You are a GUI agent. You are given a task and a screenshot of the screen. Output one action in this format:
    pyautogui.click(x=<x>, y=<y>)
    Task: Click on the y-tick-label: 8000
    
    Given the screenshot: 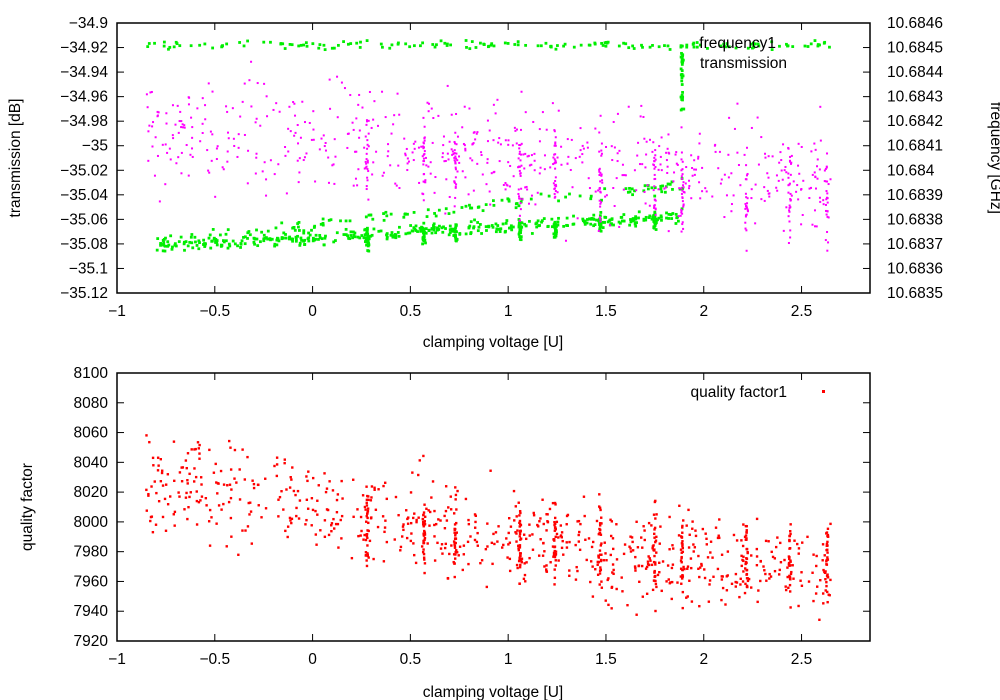 What is the action you would take?
    pyautogui.click(x=91, y=522)
    